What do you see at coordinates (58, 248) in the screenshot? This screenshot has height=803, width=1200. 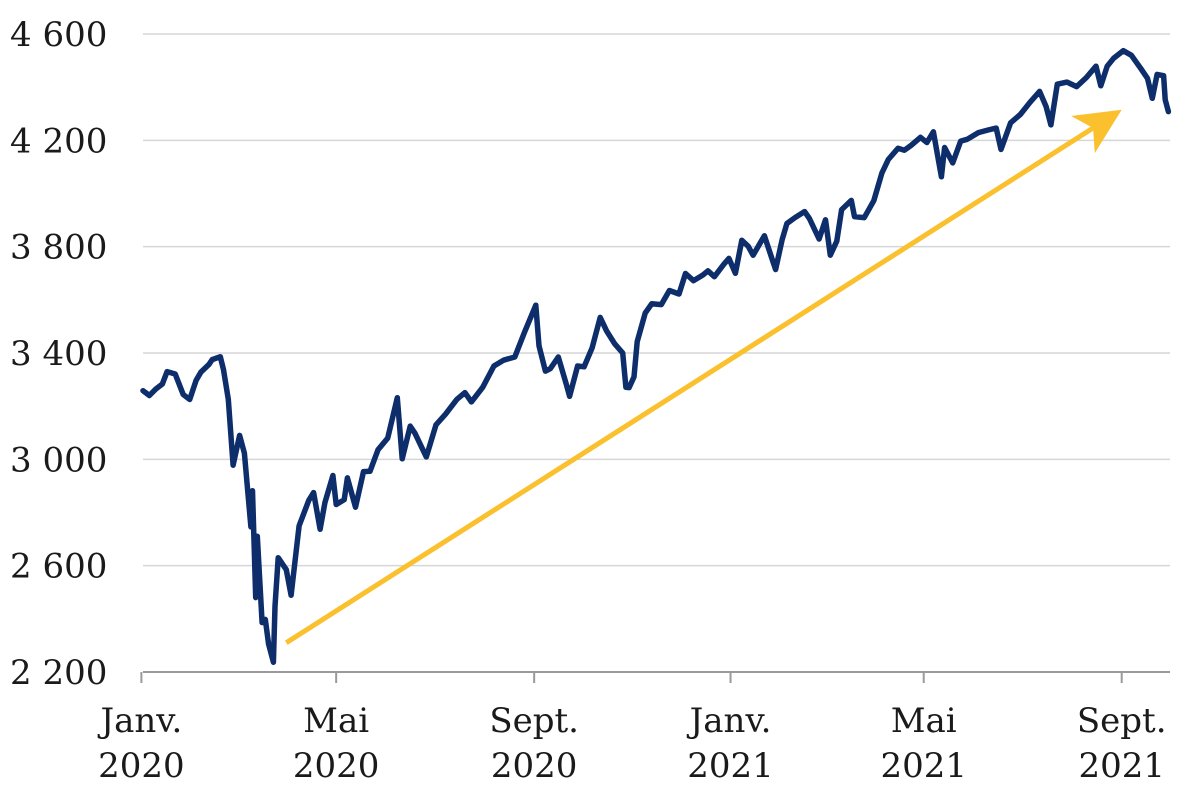 I see `y-tick-label: 3 800` at bounding box center [58, 248].